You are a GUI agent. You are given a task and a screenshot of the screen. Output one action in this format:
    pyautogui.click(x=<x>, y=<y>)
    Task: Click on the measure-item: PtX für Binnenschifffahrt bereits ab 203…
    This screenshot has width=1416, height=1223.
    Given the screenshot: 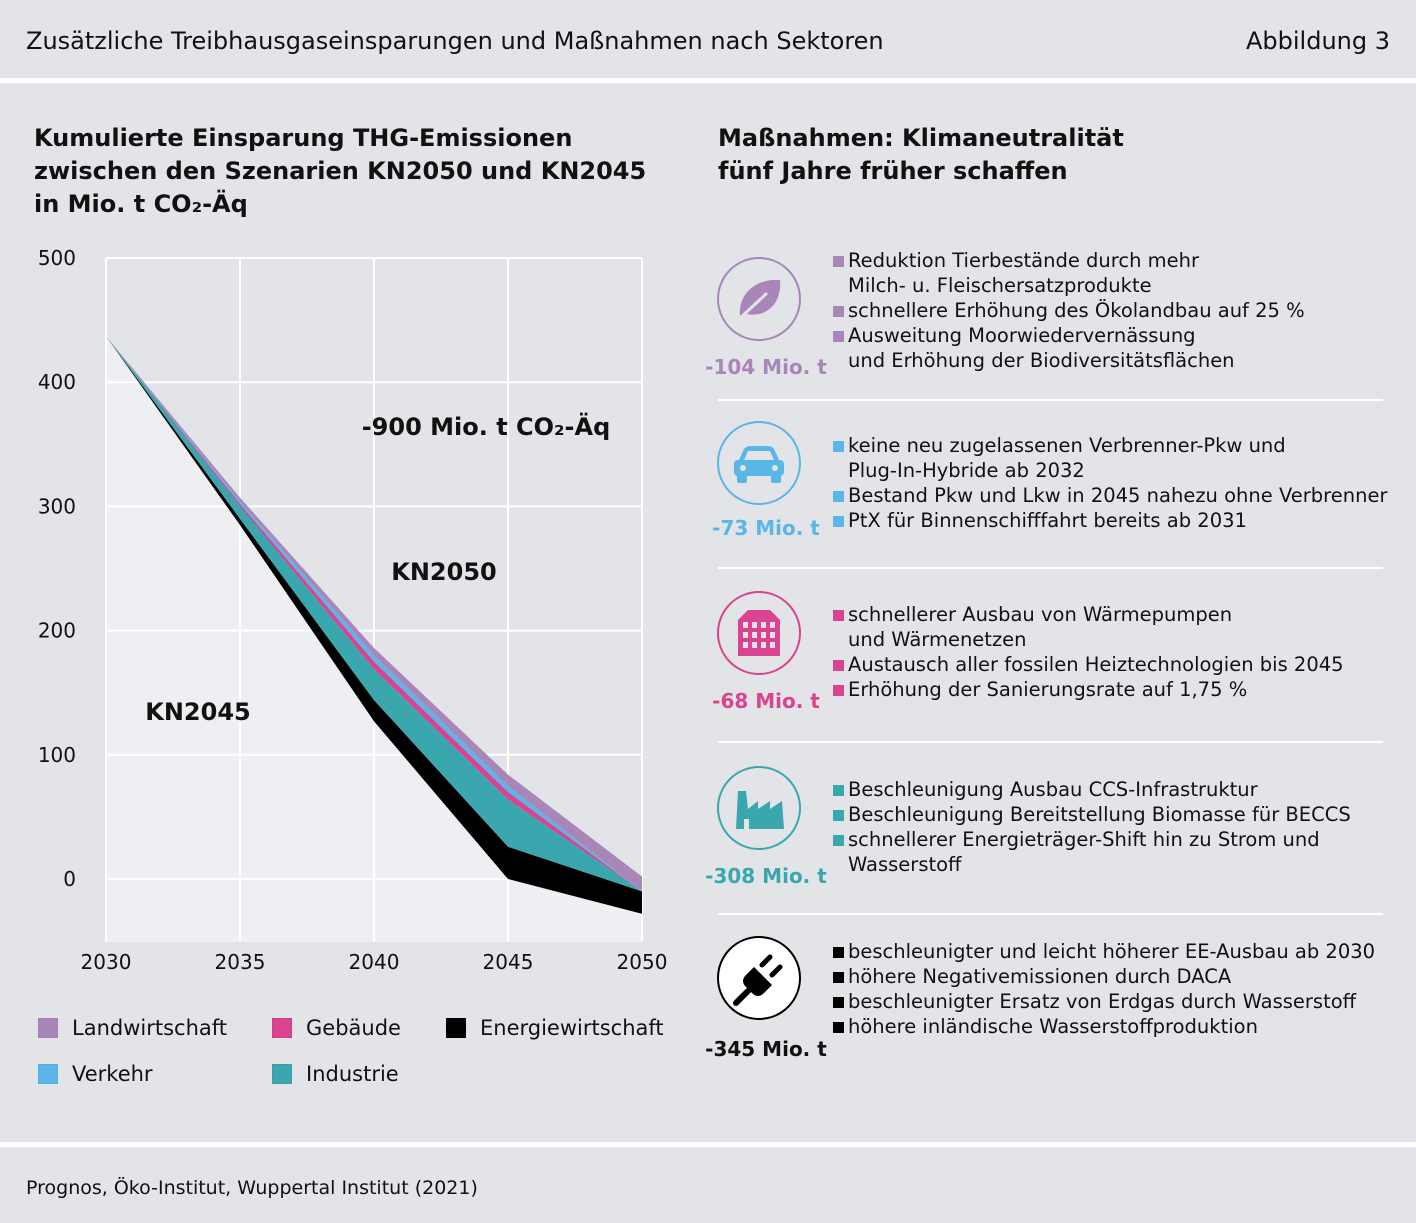 What is the action you would take?
    pyautogui.click(x=1110, y=520)
    